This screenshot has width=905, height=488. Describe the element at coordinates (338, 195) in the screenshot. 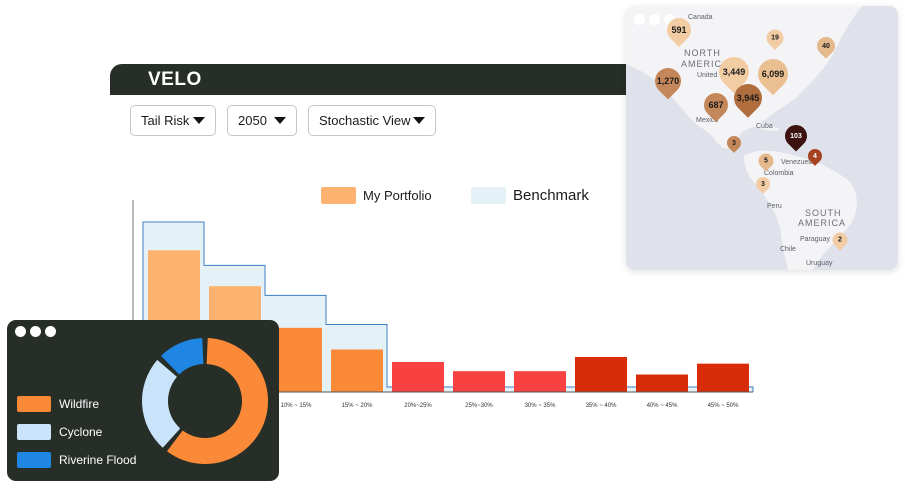

I see `legend-portfolio-swatch` at that location.